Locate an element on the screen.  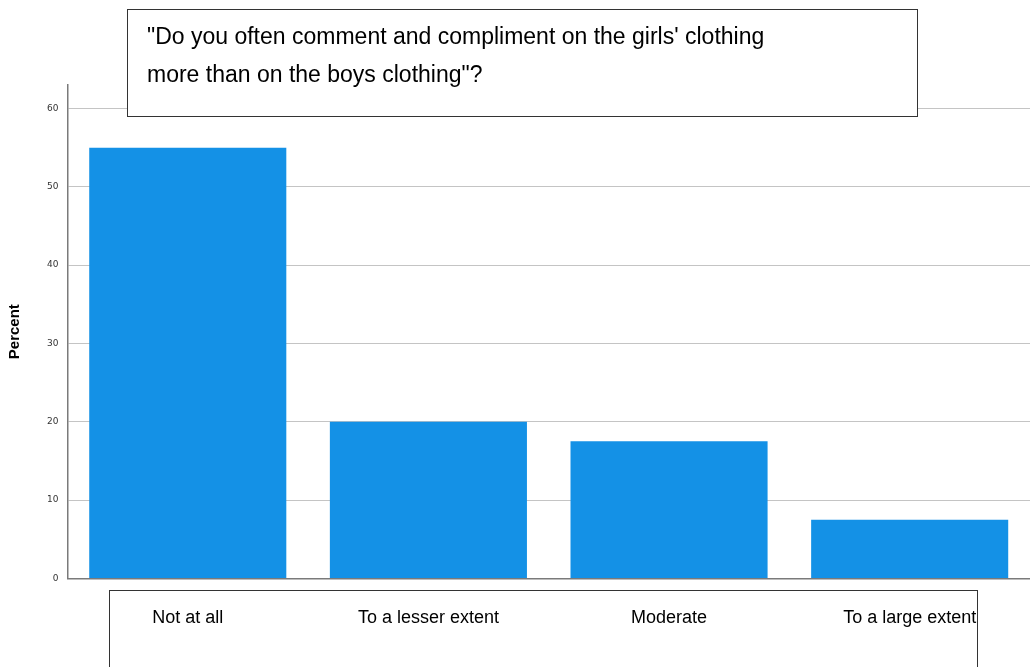
y-tick-label: 20 is located at coordinates (53, 421).